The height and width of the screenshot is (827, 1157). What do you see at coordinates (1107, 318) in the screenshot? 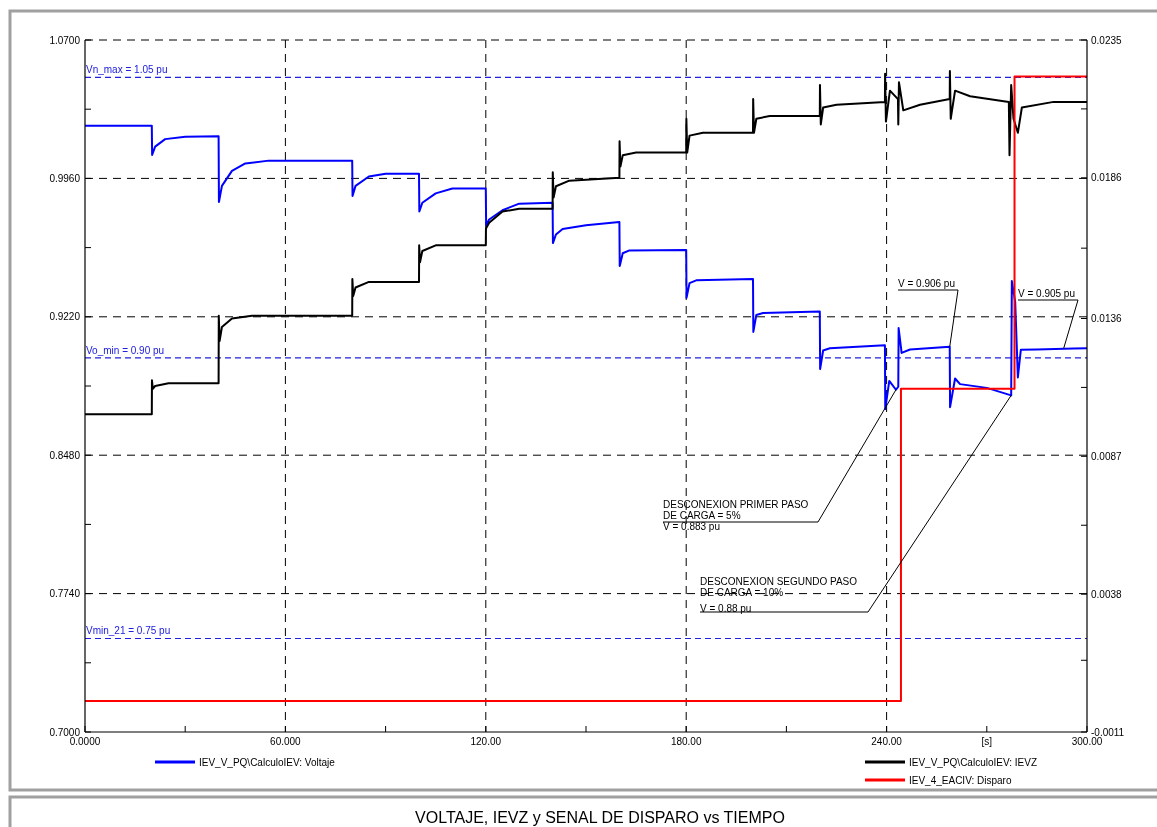
I see `y2-tick-label: 0.0136` at bounding box center [1107, 318].